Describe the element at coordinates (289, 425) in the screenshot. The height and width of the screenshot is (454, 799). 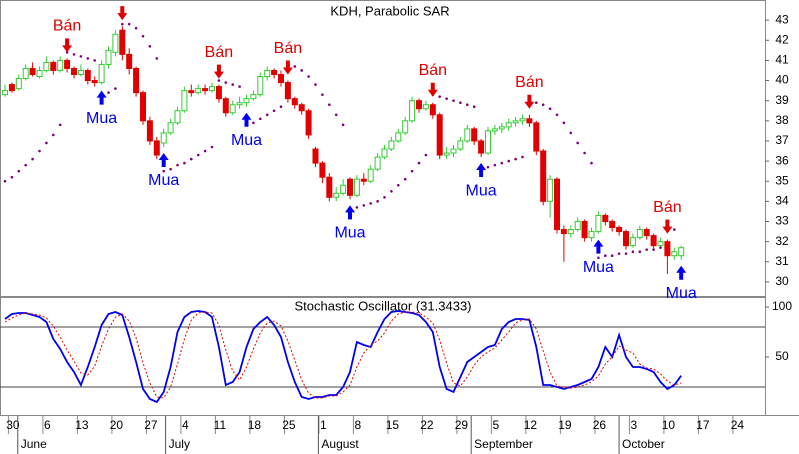
I see `x-tick-label: 25` at that location.